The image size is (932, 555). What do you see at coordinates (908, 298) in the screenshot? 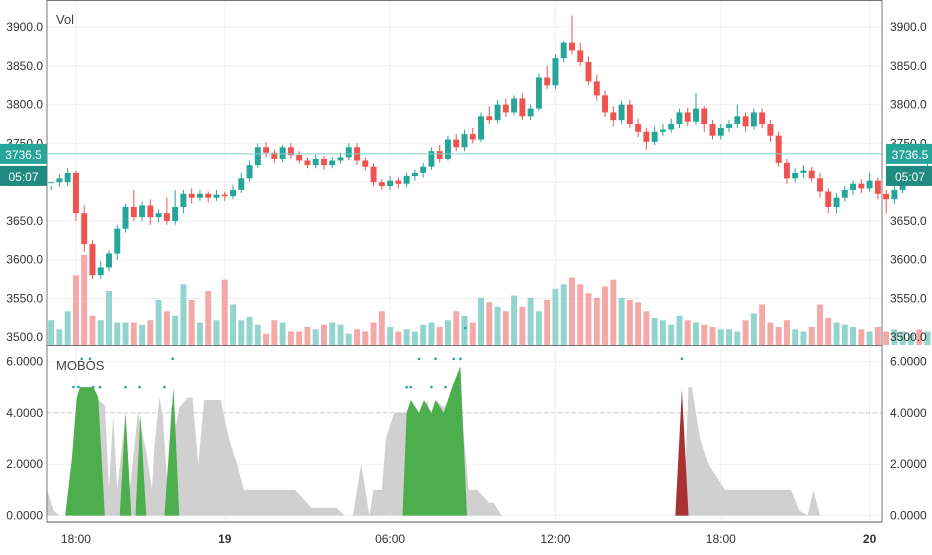
I see `right-y-tick-label: 3550.0` at bounding box center [908, 298].